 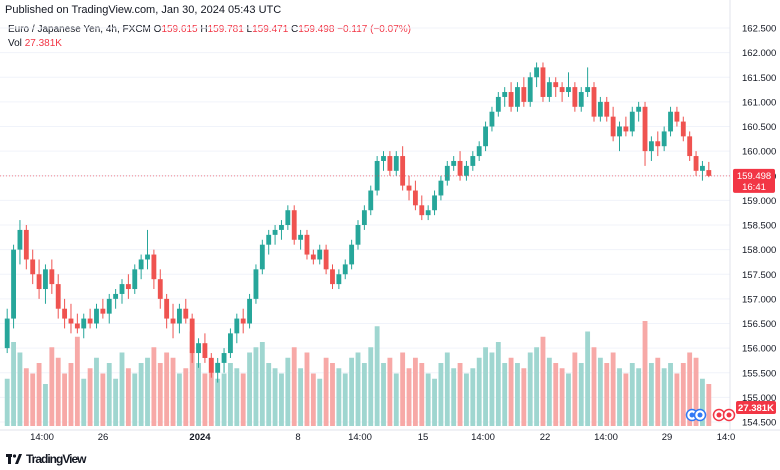 I want to click on volume-value: 27.381K, so click(x=43, y=43).